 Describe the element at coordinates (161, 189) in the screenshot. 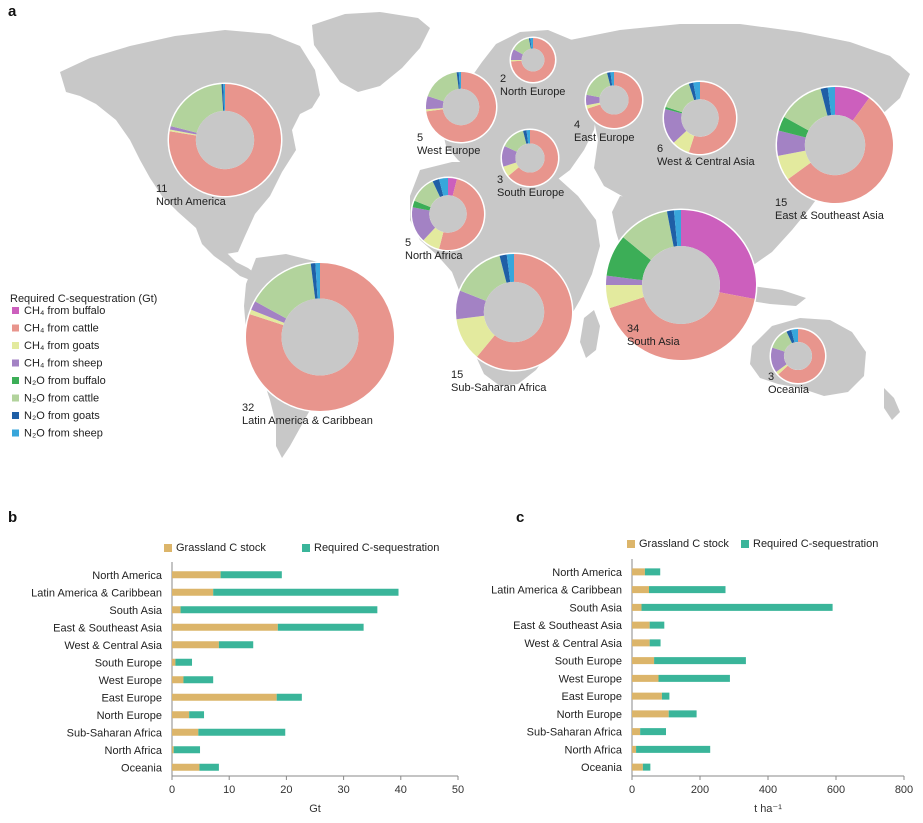

I see `donut-total-north-america: 11` at that location.